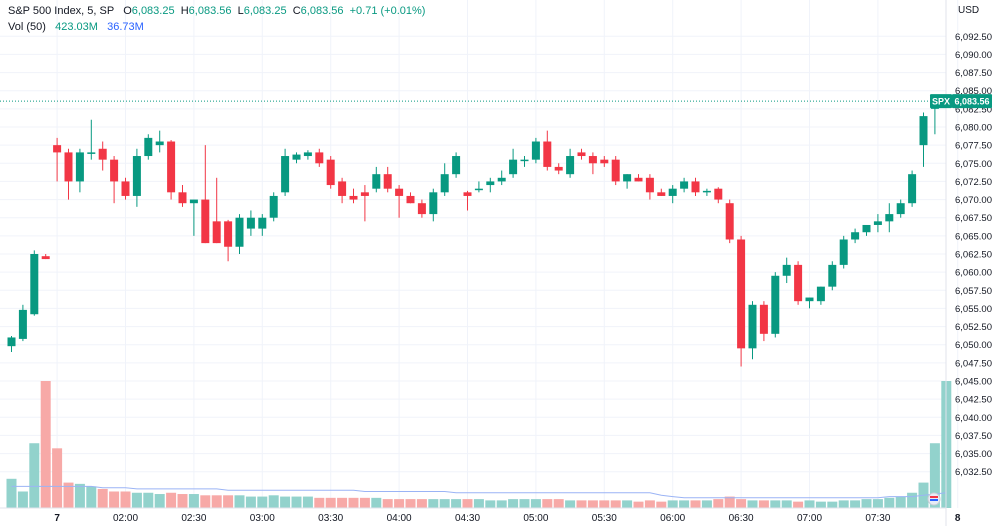 This screenshot has width=1000, height=526. Describe the element at coordinates (61, 11) in the screenshot. I see `symbol-title: S&P 500 Index, 5, SP` at that location.